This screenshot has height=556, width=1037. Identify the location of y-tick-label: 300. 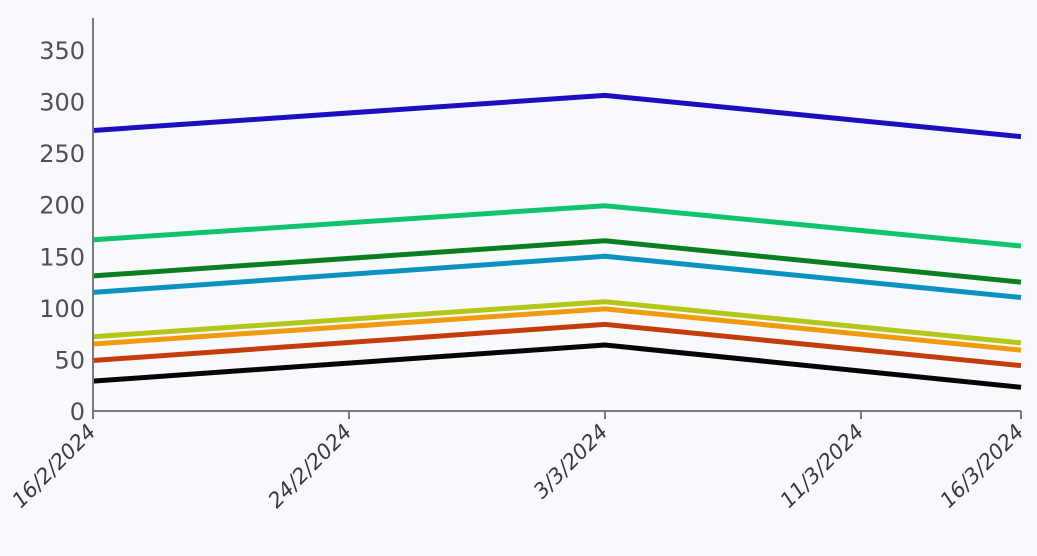
(62, 103).